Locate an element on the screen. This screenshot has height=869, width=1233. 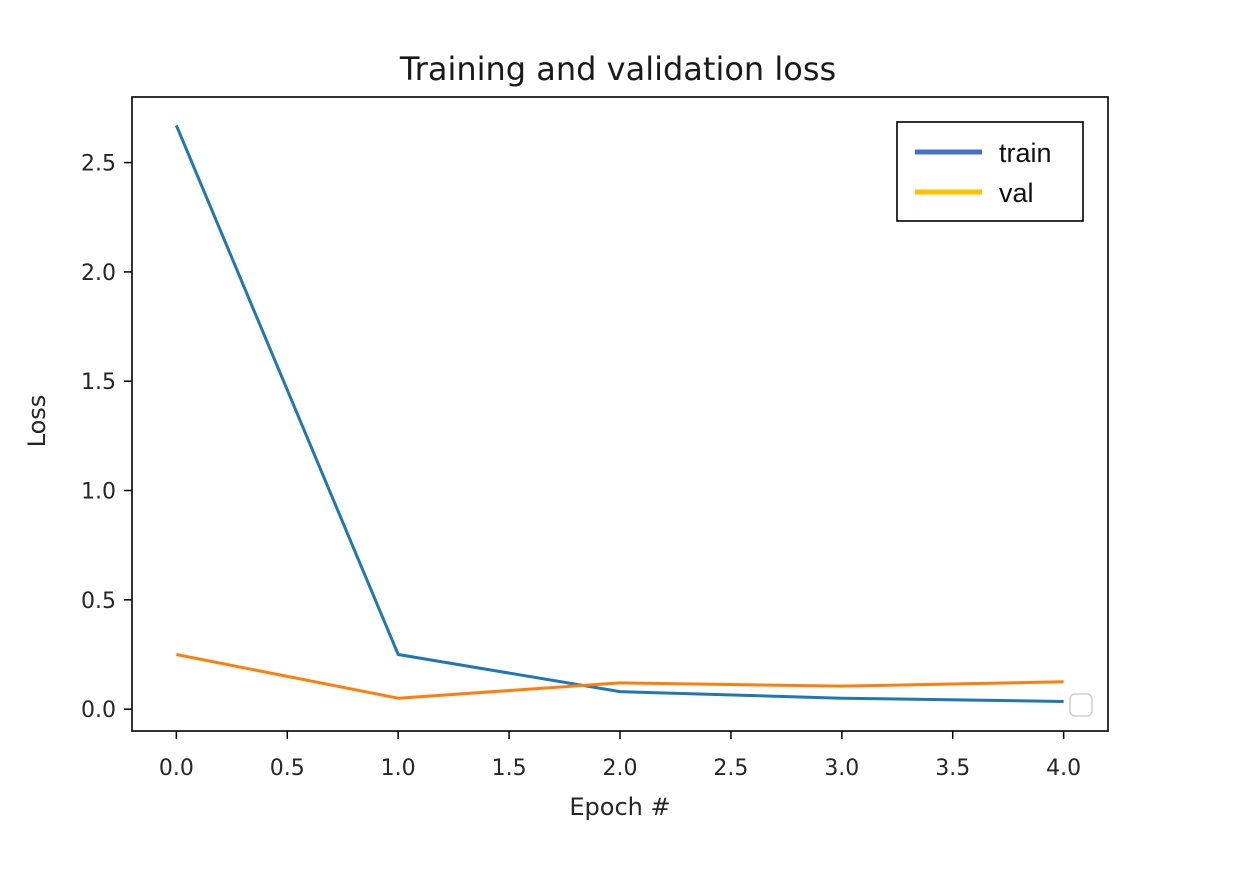
y-tick-label: 2.0 is located at coordinates (98, 273).